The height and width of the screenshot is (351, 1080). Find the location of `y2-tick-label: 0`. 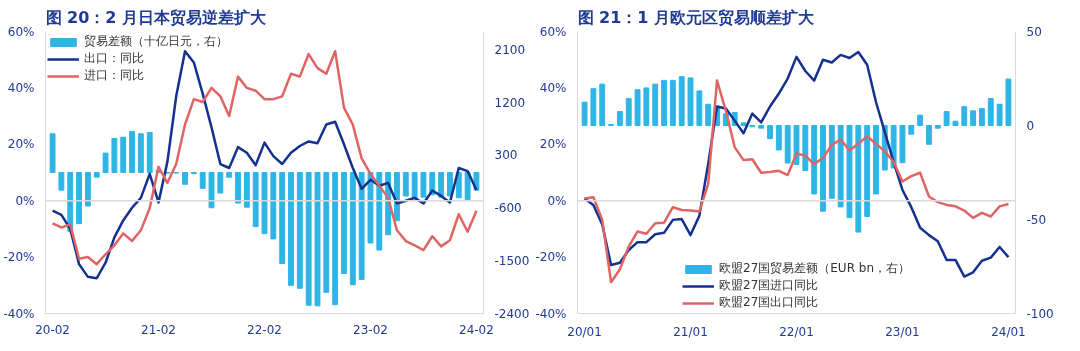

y2-tick-label: 0 is located at coordinates (1030, 126).